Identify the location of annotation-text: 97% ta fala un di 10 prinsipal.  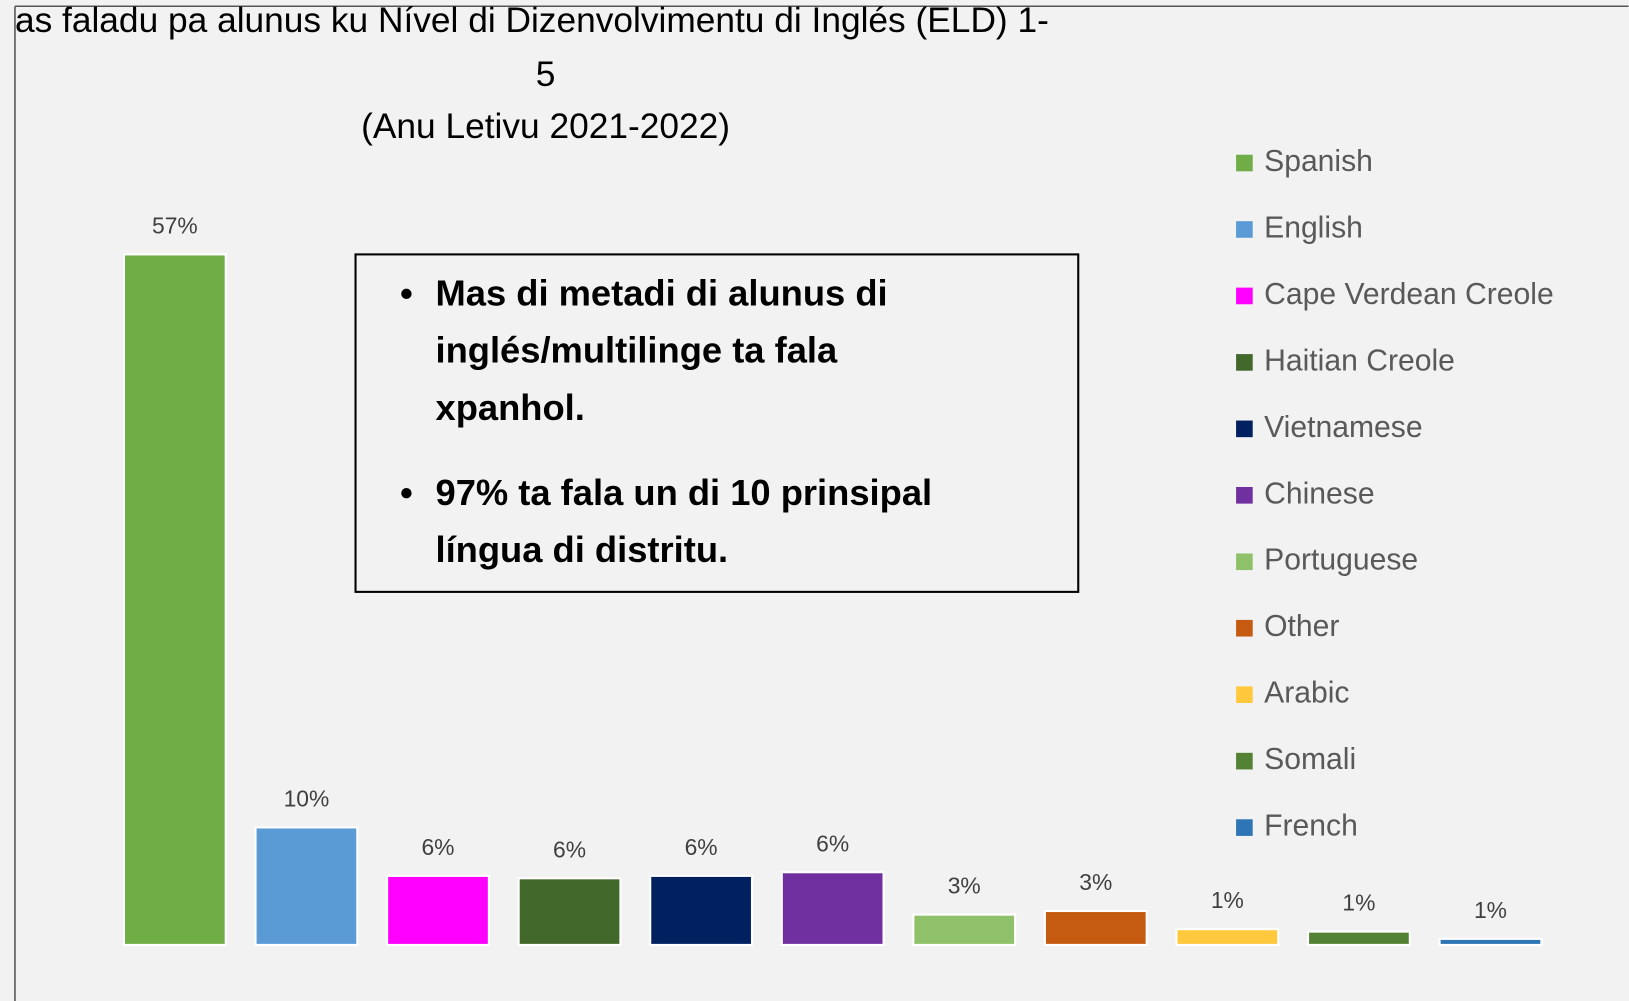
(683, 492).